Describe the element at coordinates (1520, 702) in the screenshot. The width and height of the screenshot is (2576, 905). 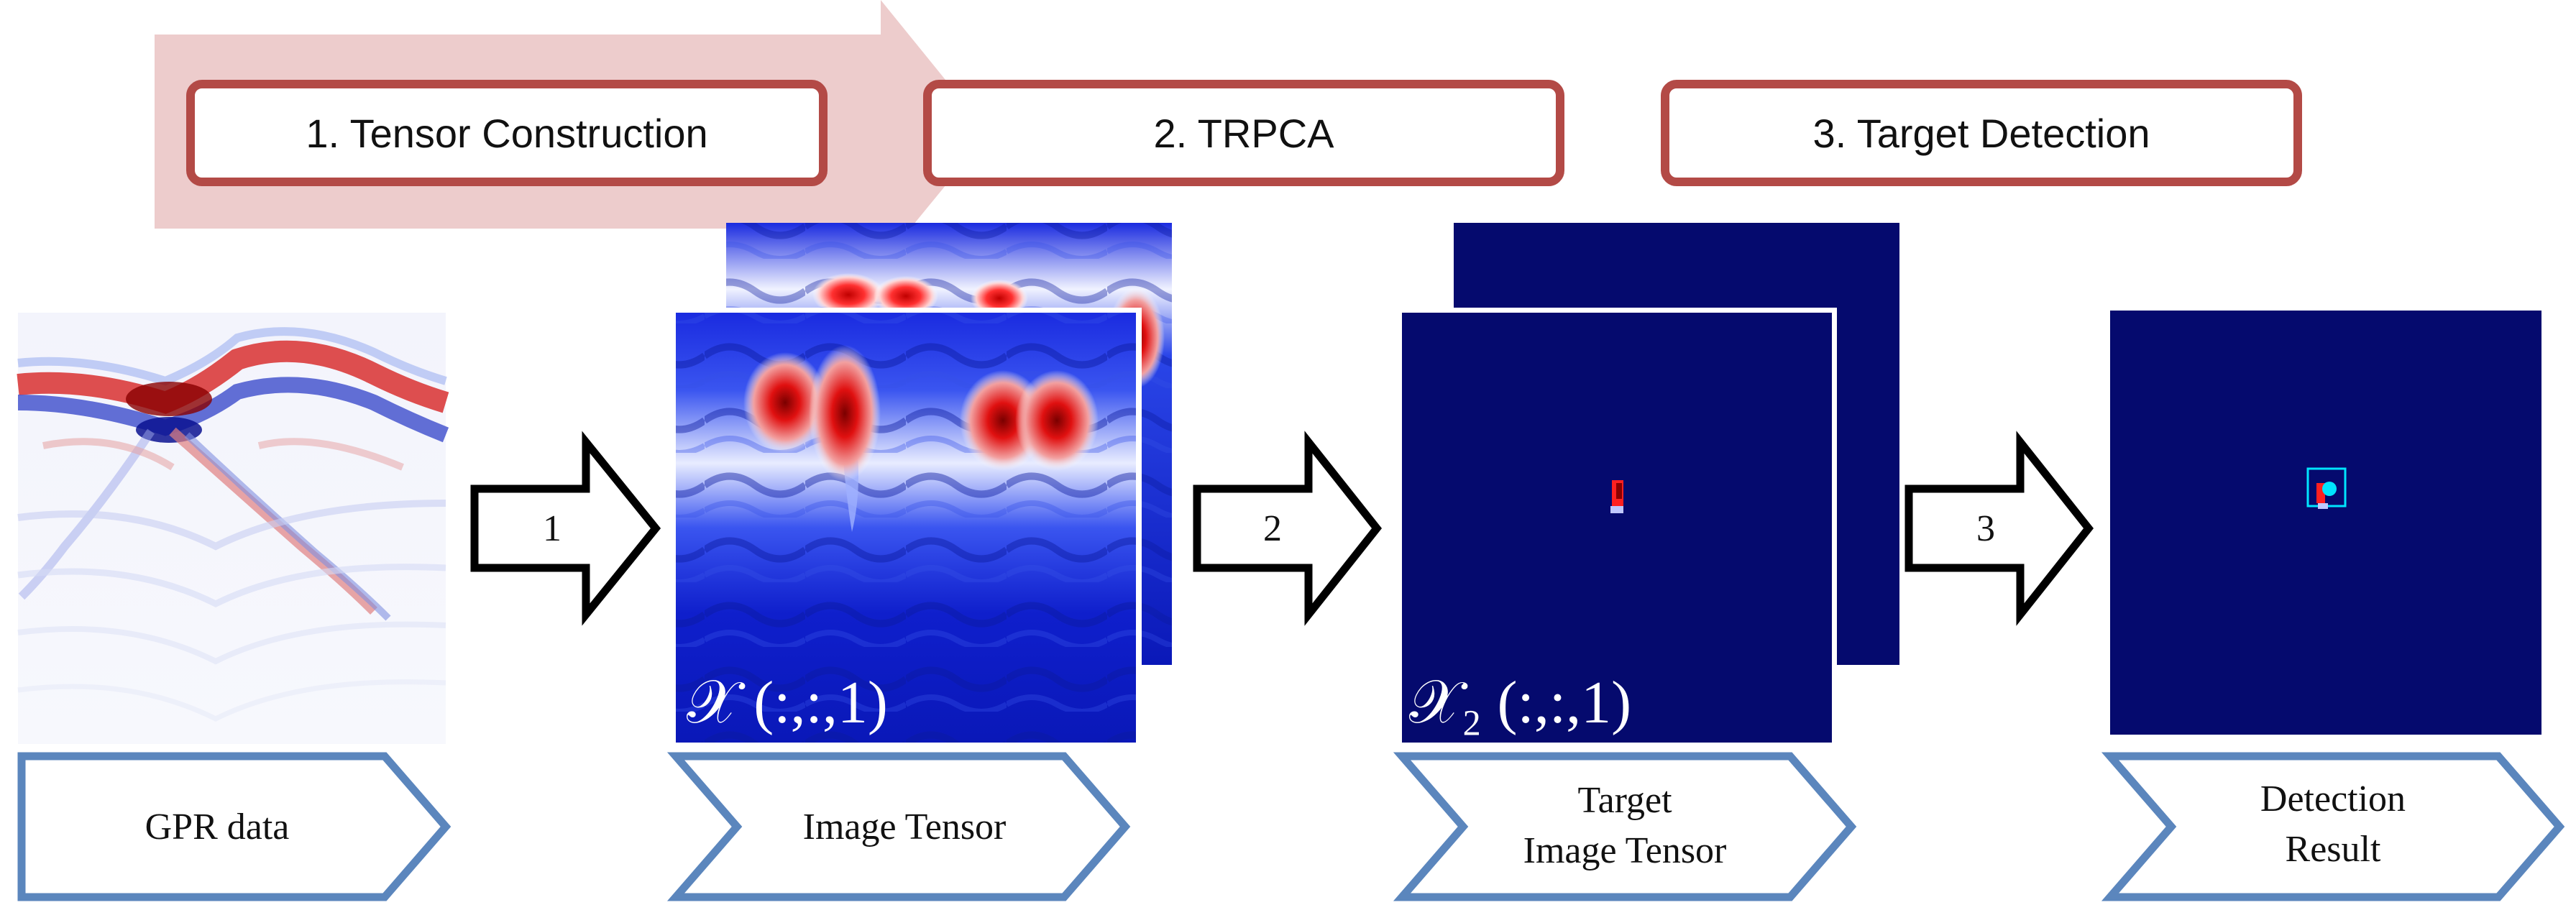
I see `tensor-slice-math-label: 𝒳₂ (:,:,1)` at that location.